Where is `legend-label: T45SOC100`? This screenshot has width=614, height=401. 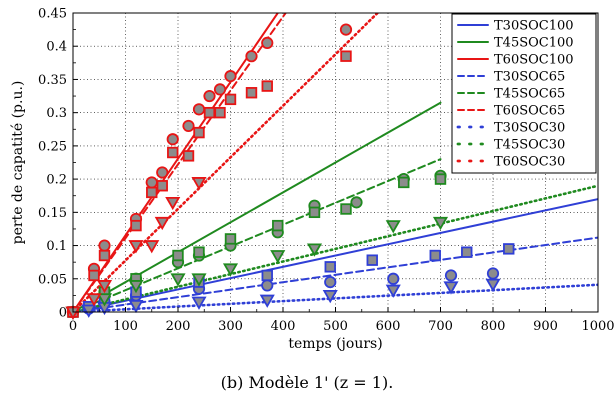 legend-label: T45SOC100 is located at coordinates (534, 43).